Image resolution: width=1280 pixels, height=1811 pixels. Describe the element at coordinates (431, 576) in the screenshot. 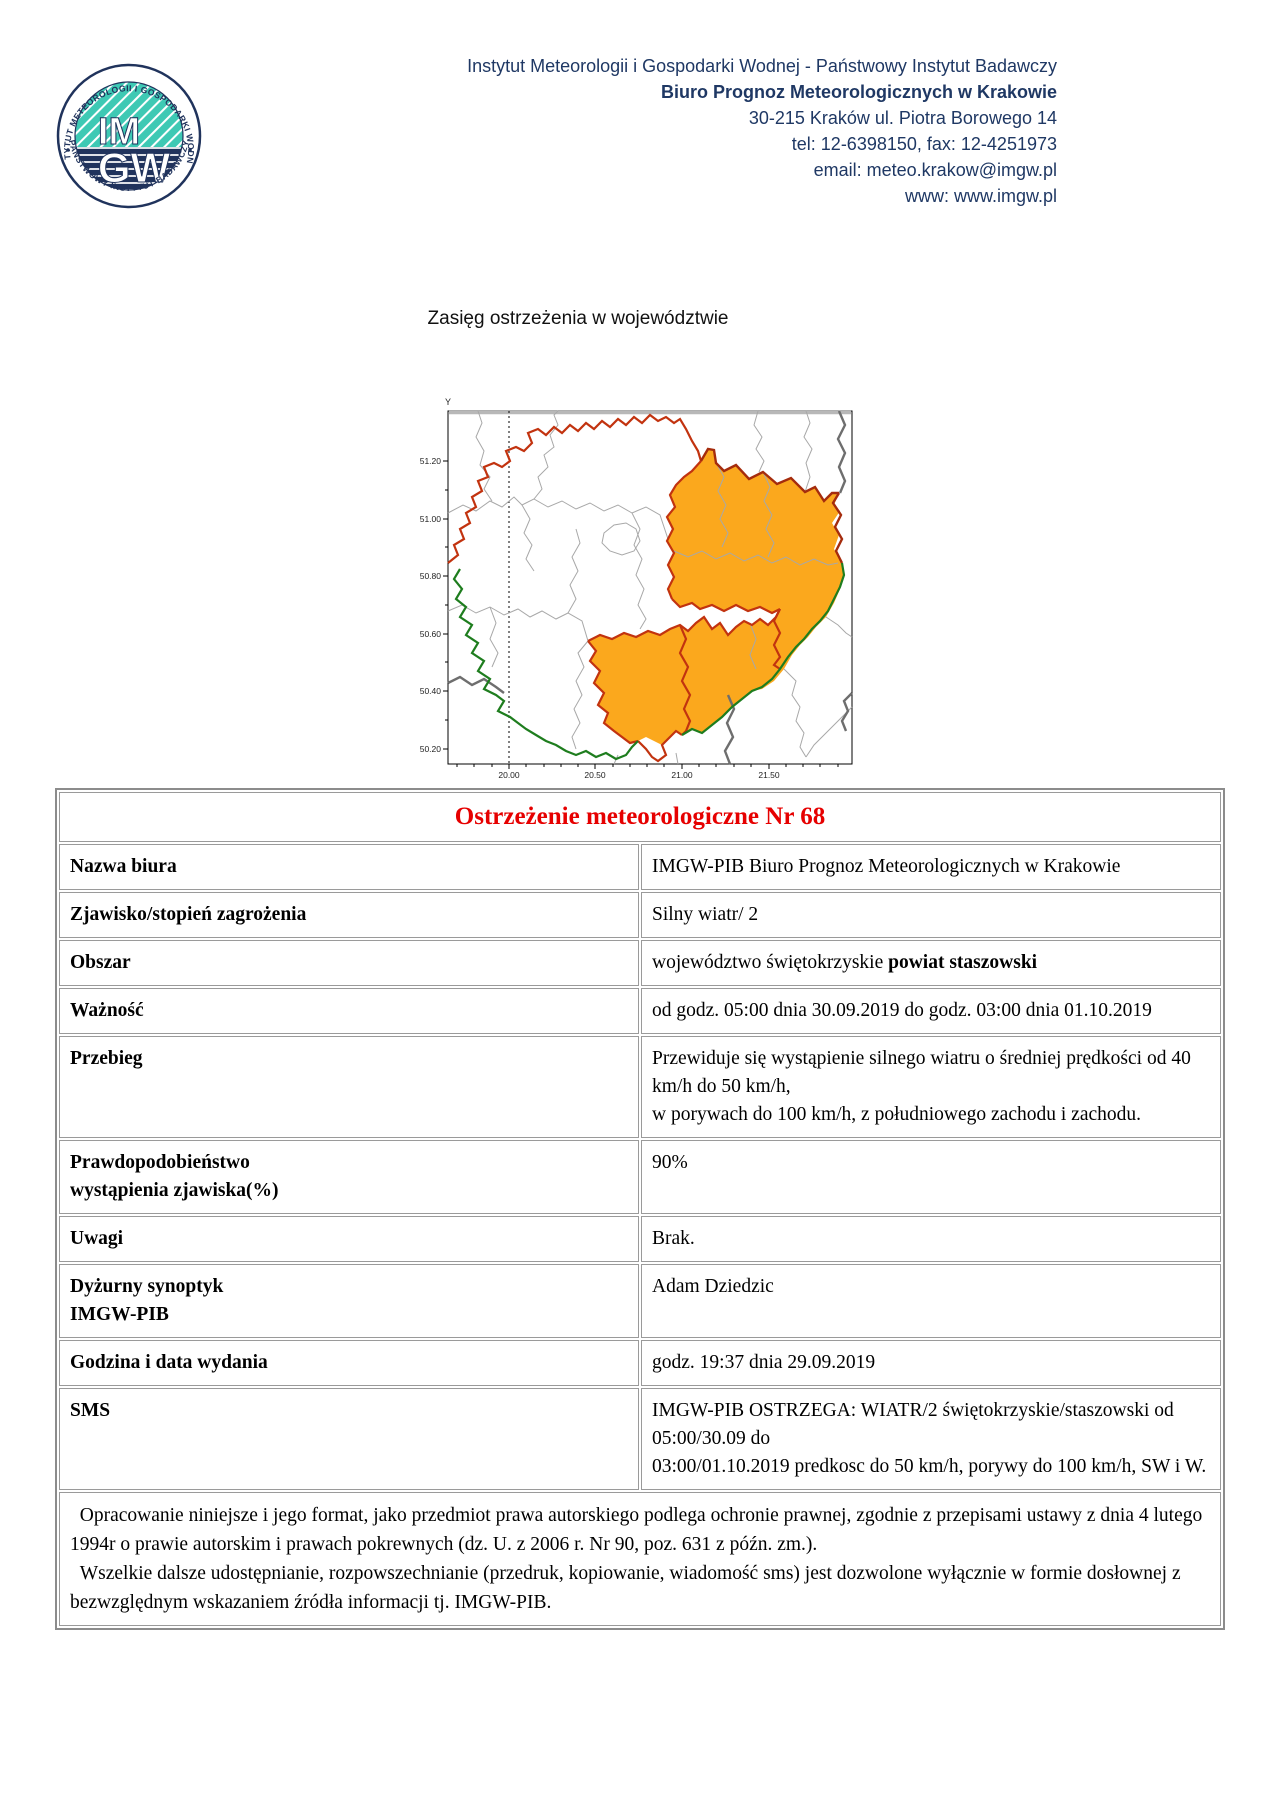

I see `y-tick-label: 50.80` at that location.